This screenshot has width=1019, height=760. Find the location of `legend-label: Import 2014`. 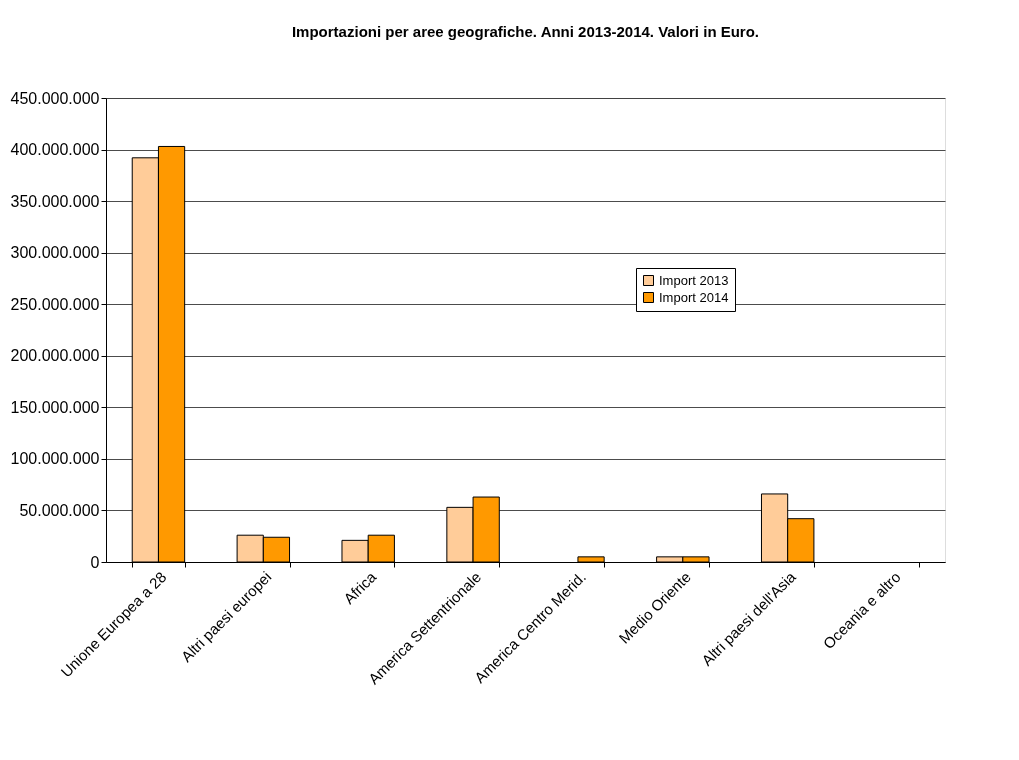

legend-label: Import 2014 is located at coordinates (694, 297).